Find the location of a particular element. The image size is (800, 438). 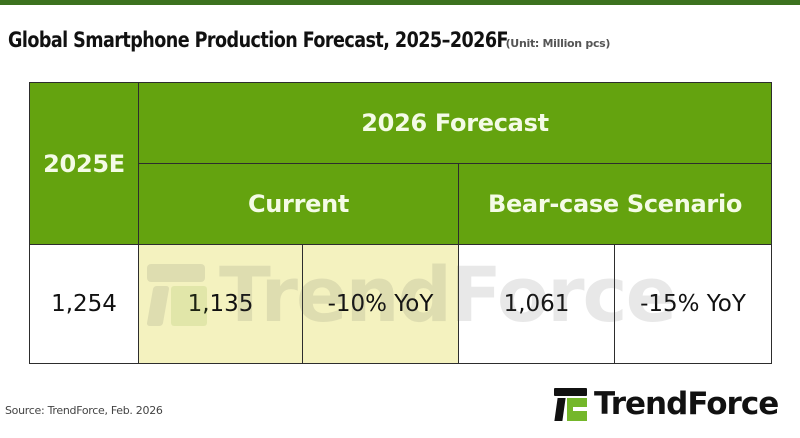

header-bear-case: Bear-case Scenario is located at coordinates (615, 204).